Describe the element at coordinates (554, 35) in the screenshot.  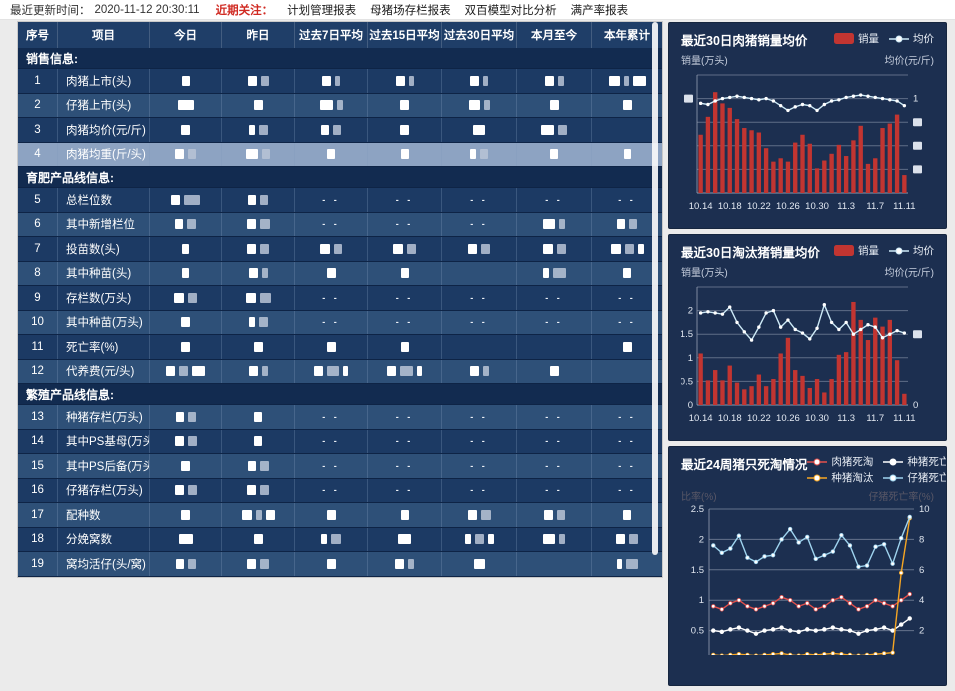
I see `column-header: 本月至今` at that location.